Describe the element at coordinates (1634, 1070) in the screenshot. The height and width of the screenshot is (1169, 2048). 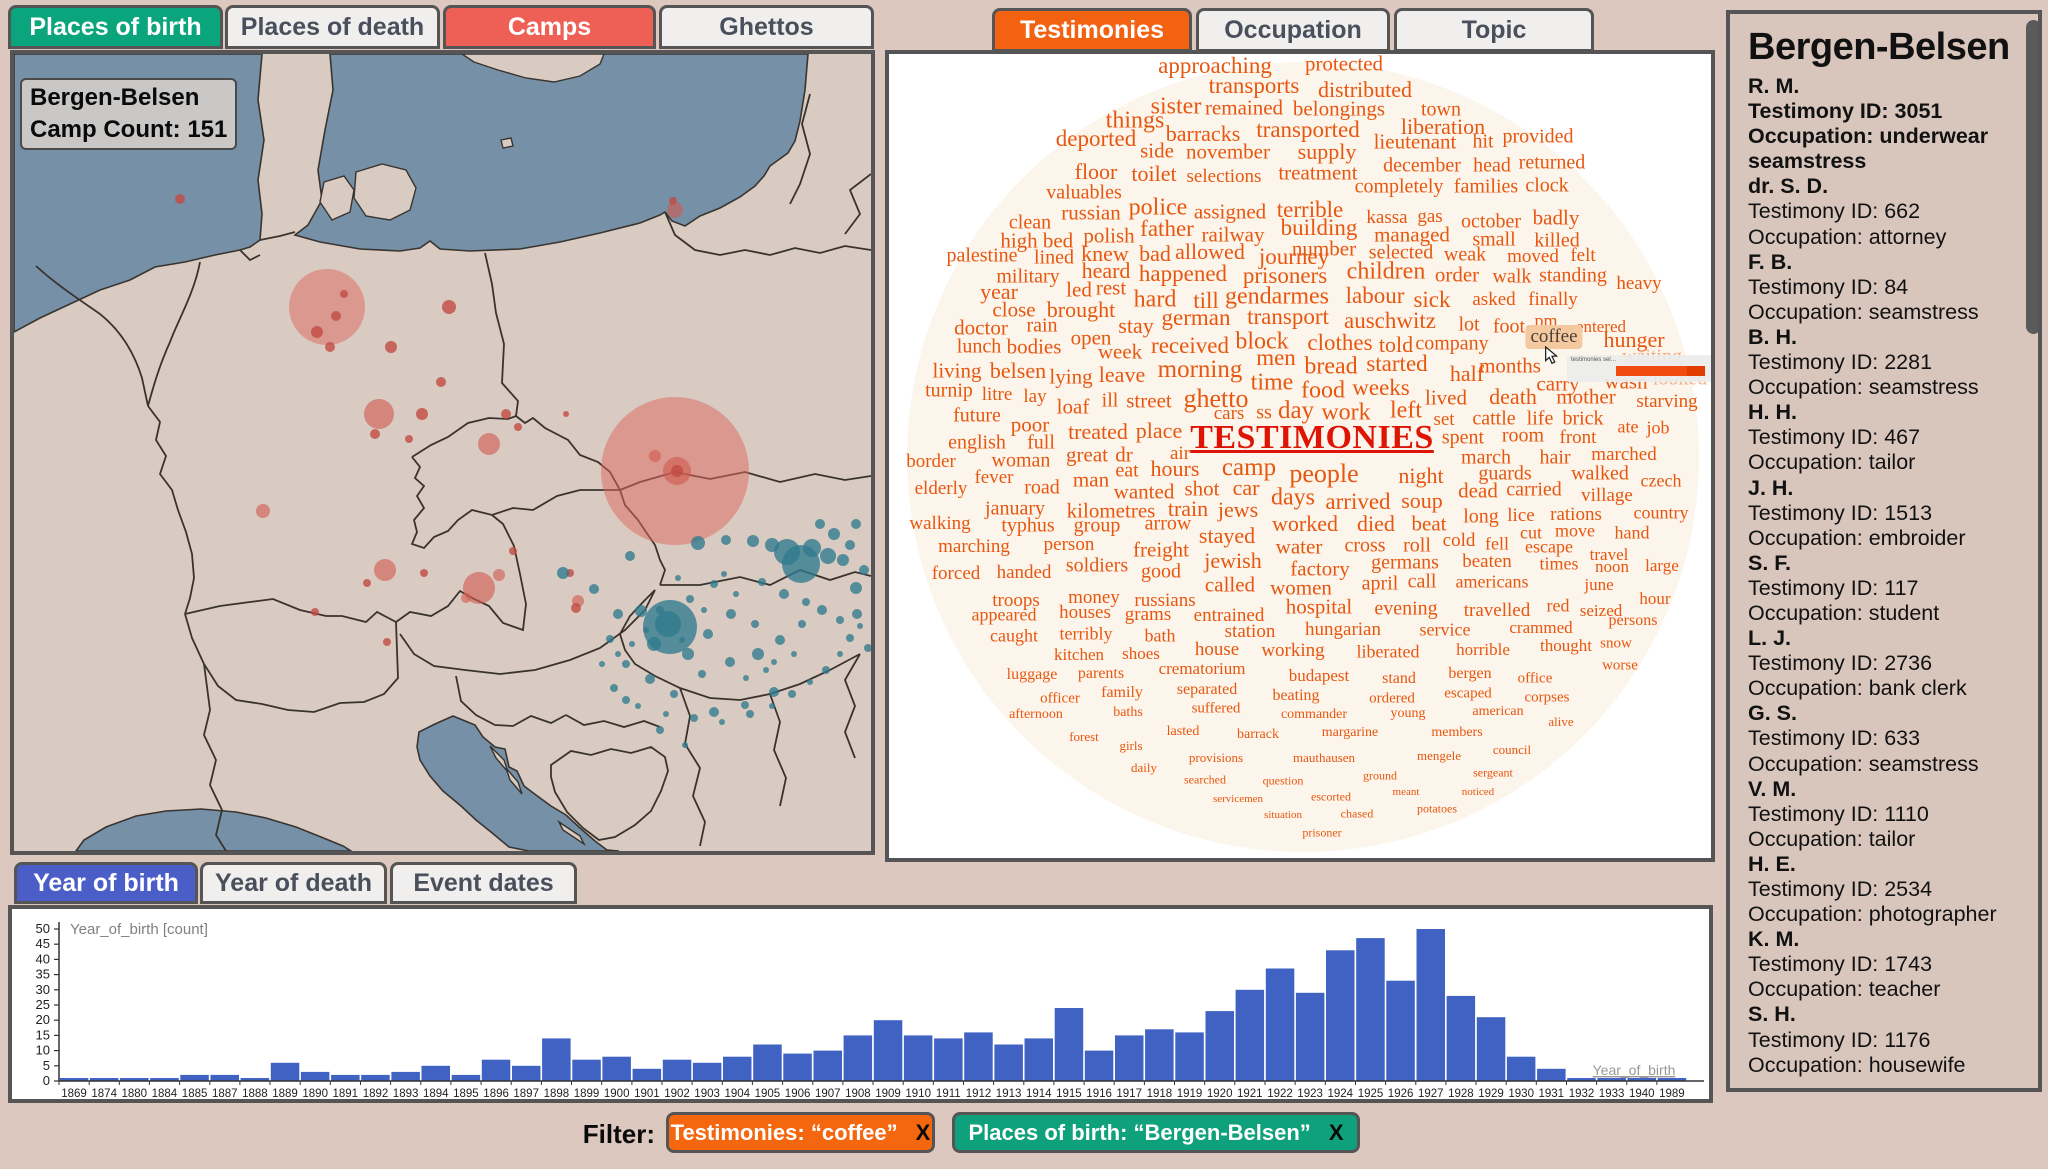
I see `svg-text: Year_of_birth` at that location.